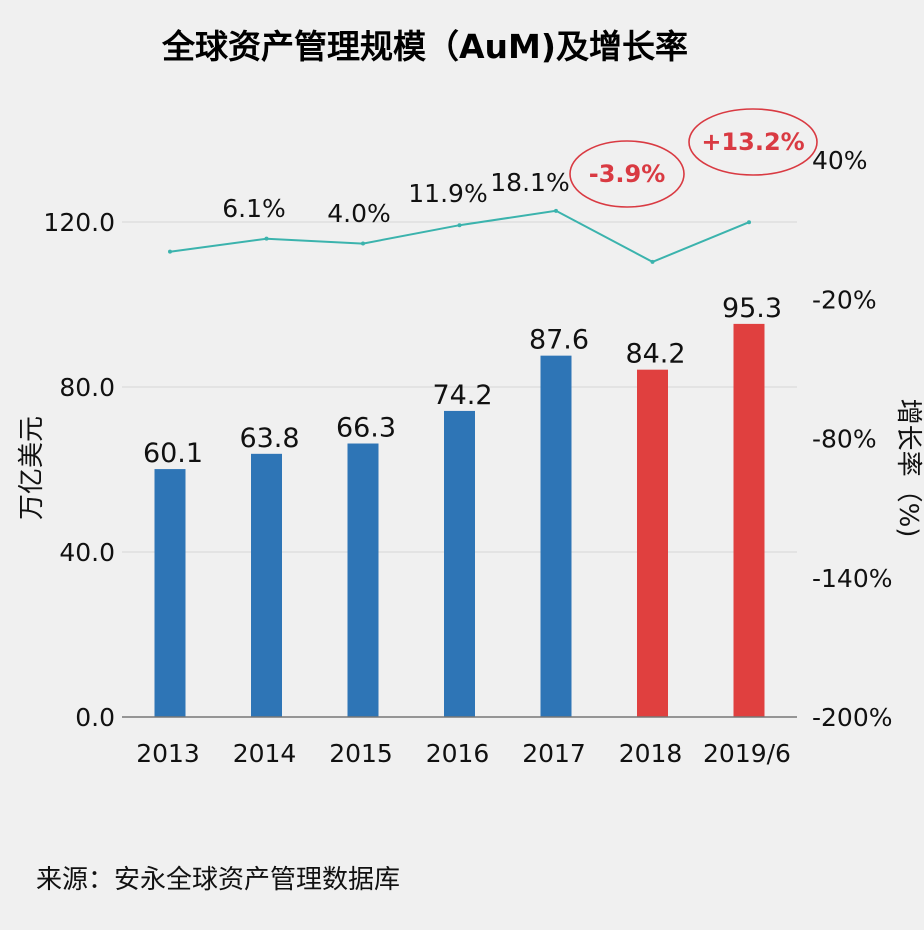  I want to click on x-axis-ticks: 2013 2014 2015 2016 2017 2018 2019/6, so click(463, 753).